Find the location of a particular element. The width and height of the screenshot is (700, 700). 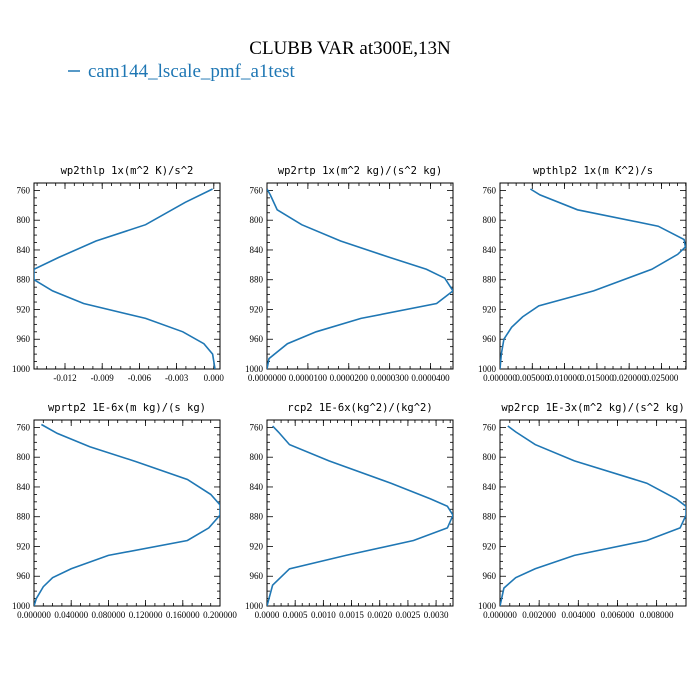

x-tick-label: 0.0005 is located at coordinates (295, 615).